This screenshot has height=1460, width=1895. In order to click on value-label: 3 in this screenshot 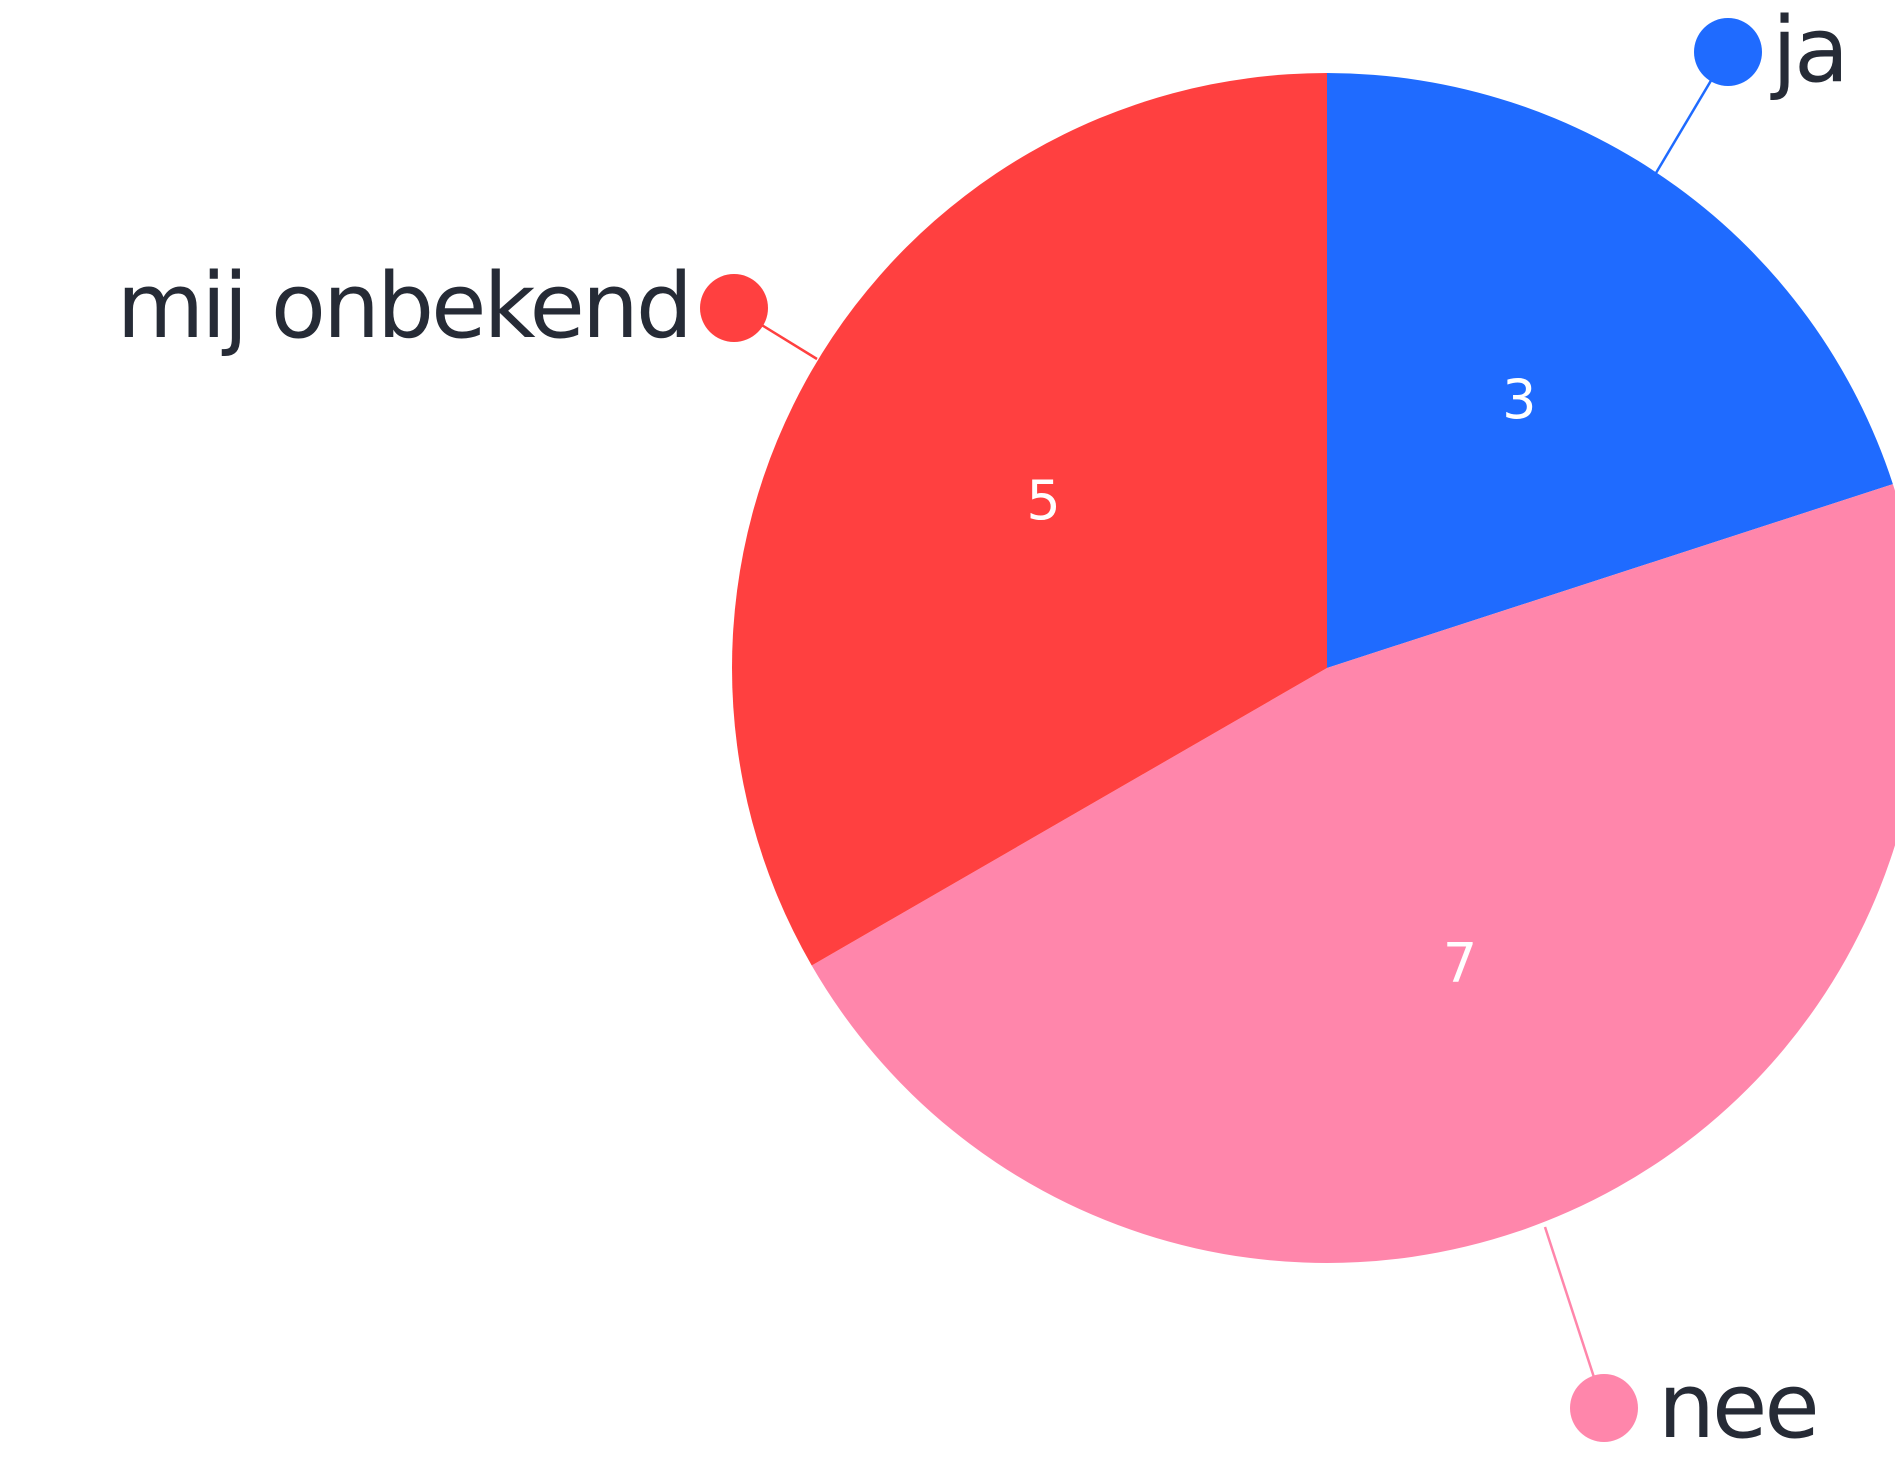, I will do `click(1519, 399)`.